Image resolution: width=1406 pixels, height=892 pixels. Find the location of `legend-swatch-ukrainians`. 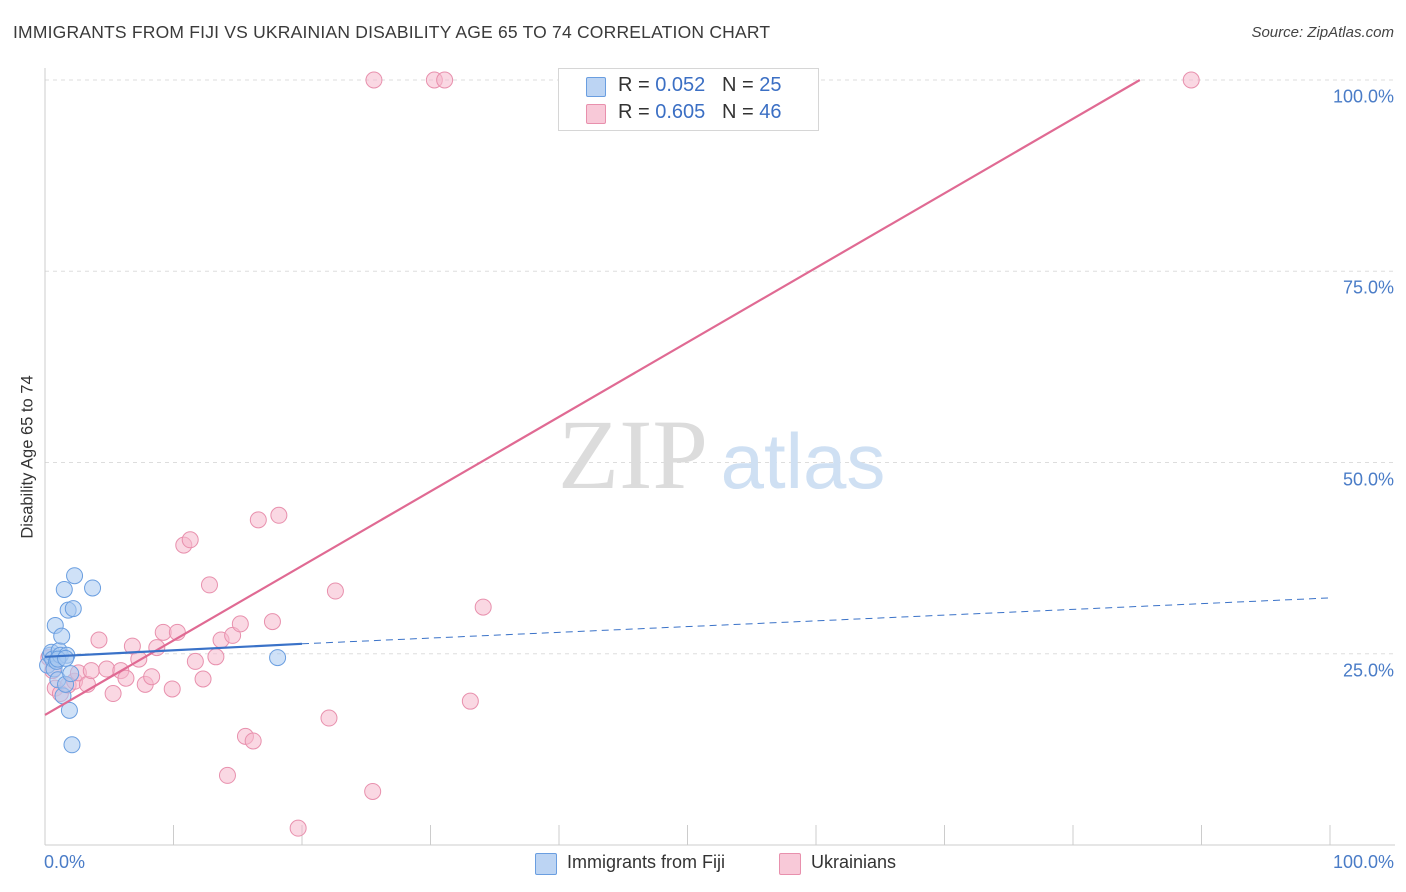

legend-swatch-ukrainians is located at coordinates (596, 114).